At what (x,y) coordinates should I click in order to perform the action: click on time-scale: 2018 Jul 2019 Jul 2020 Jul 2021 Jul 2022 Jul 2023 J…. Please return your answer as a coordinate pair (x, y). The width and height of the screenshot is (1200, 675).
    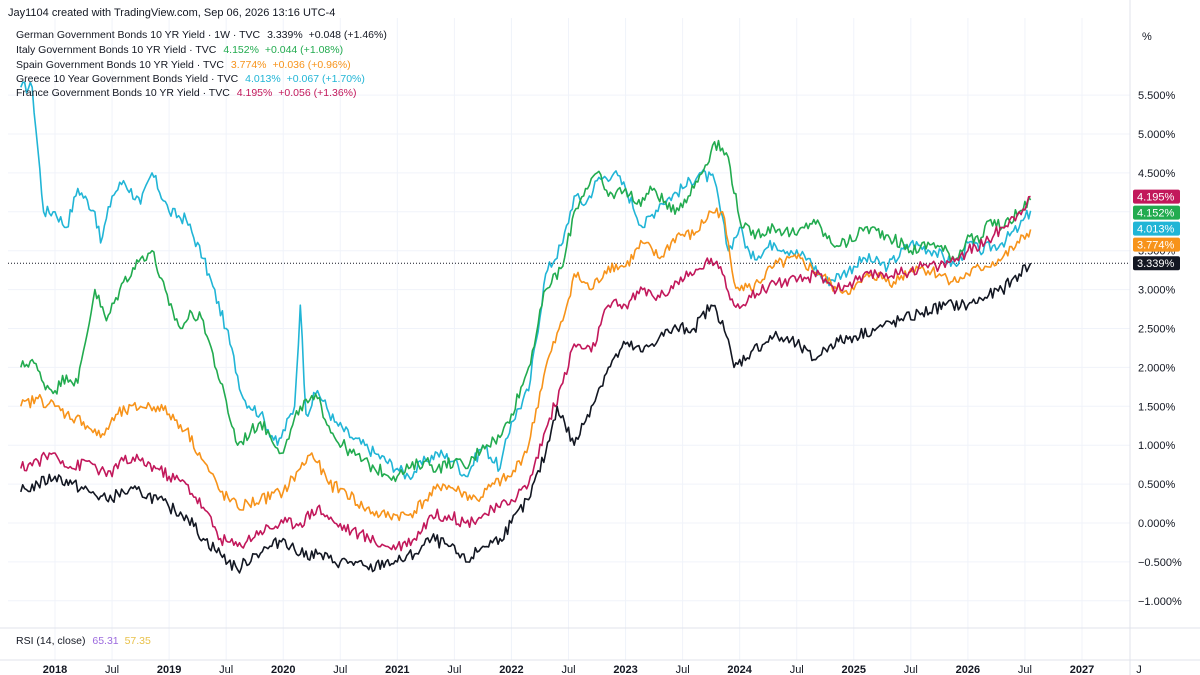
    Looking at the image, I should click on (592, 669).